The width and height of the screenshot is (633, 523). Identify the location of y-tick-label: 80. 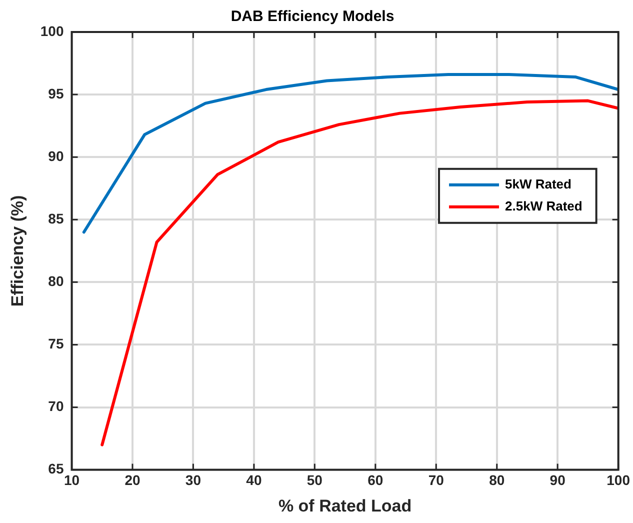
(56, 281).